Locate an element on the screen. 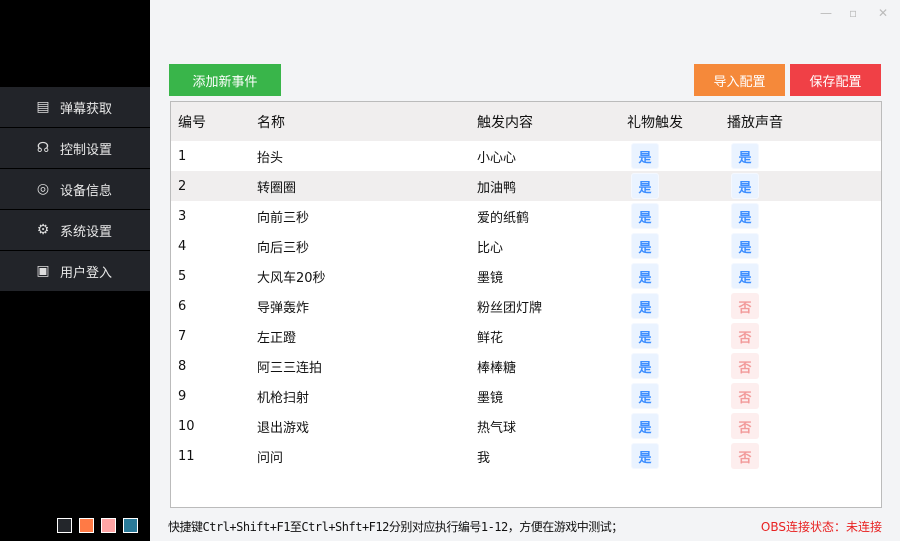 This screenshot has width=900, height=541. add-event-button: 添加新事件 is located at coordinates (225, 80).